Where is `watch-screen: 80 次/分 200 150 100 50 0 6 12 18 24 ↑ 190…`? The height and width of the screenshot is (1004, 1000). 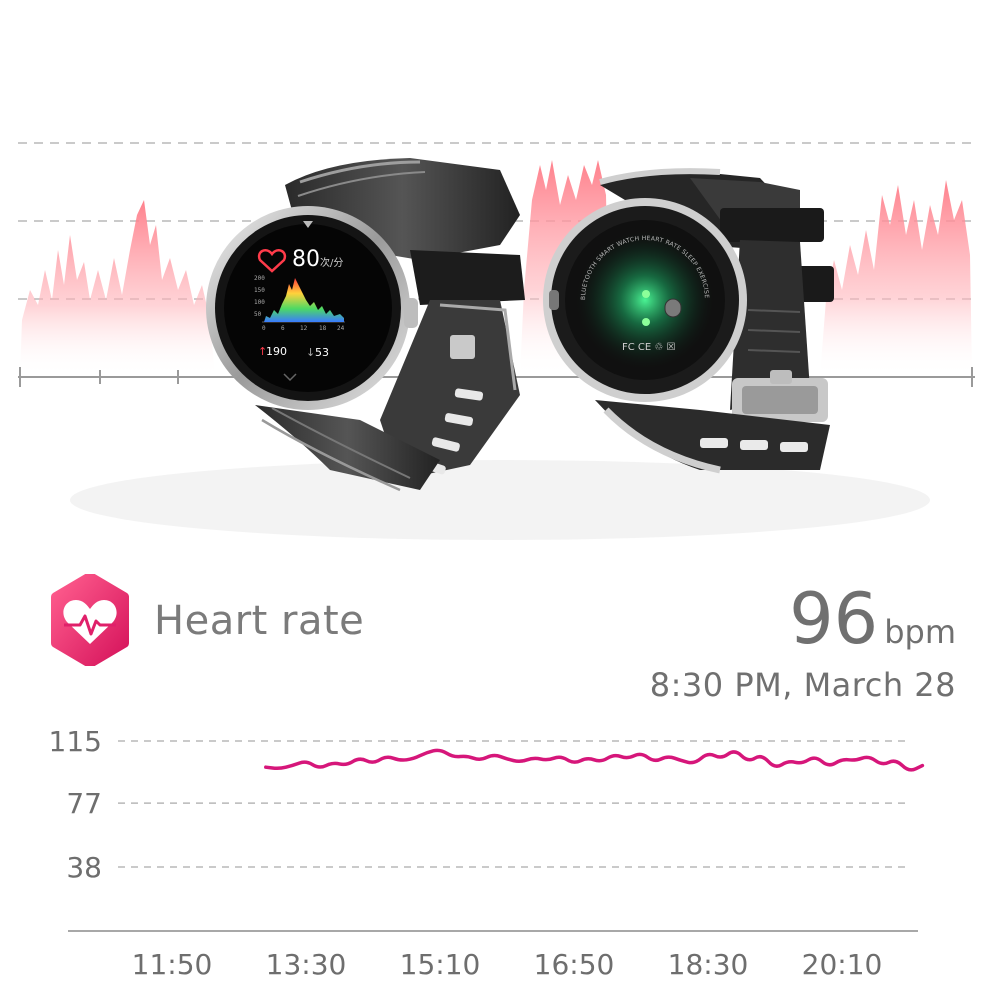
watch-screen: 80 次/分 200 150 100 50 0 6 12 18 24 ↑ 190… is located at coordinates (299, 314).